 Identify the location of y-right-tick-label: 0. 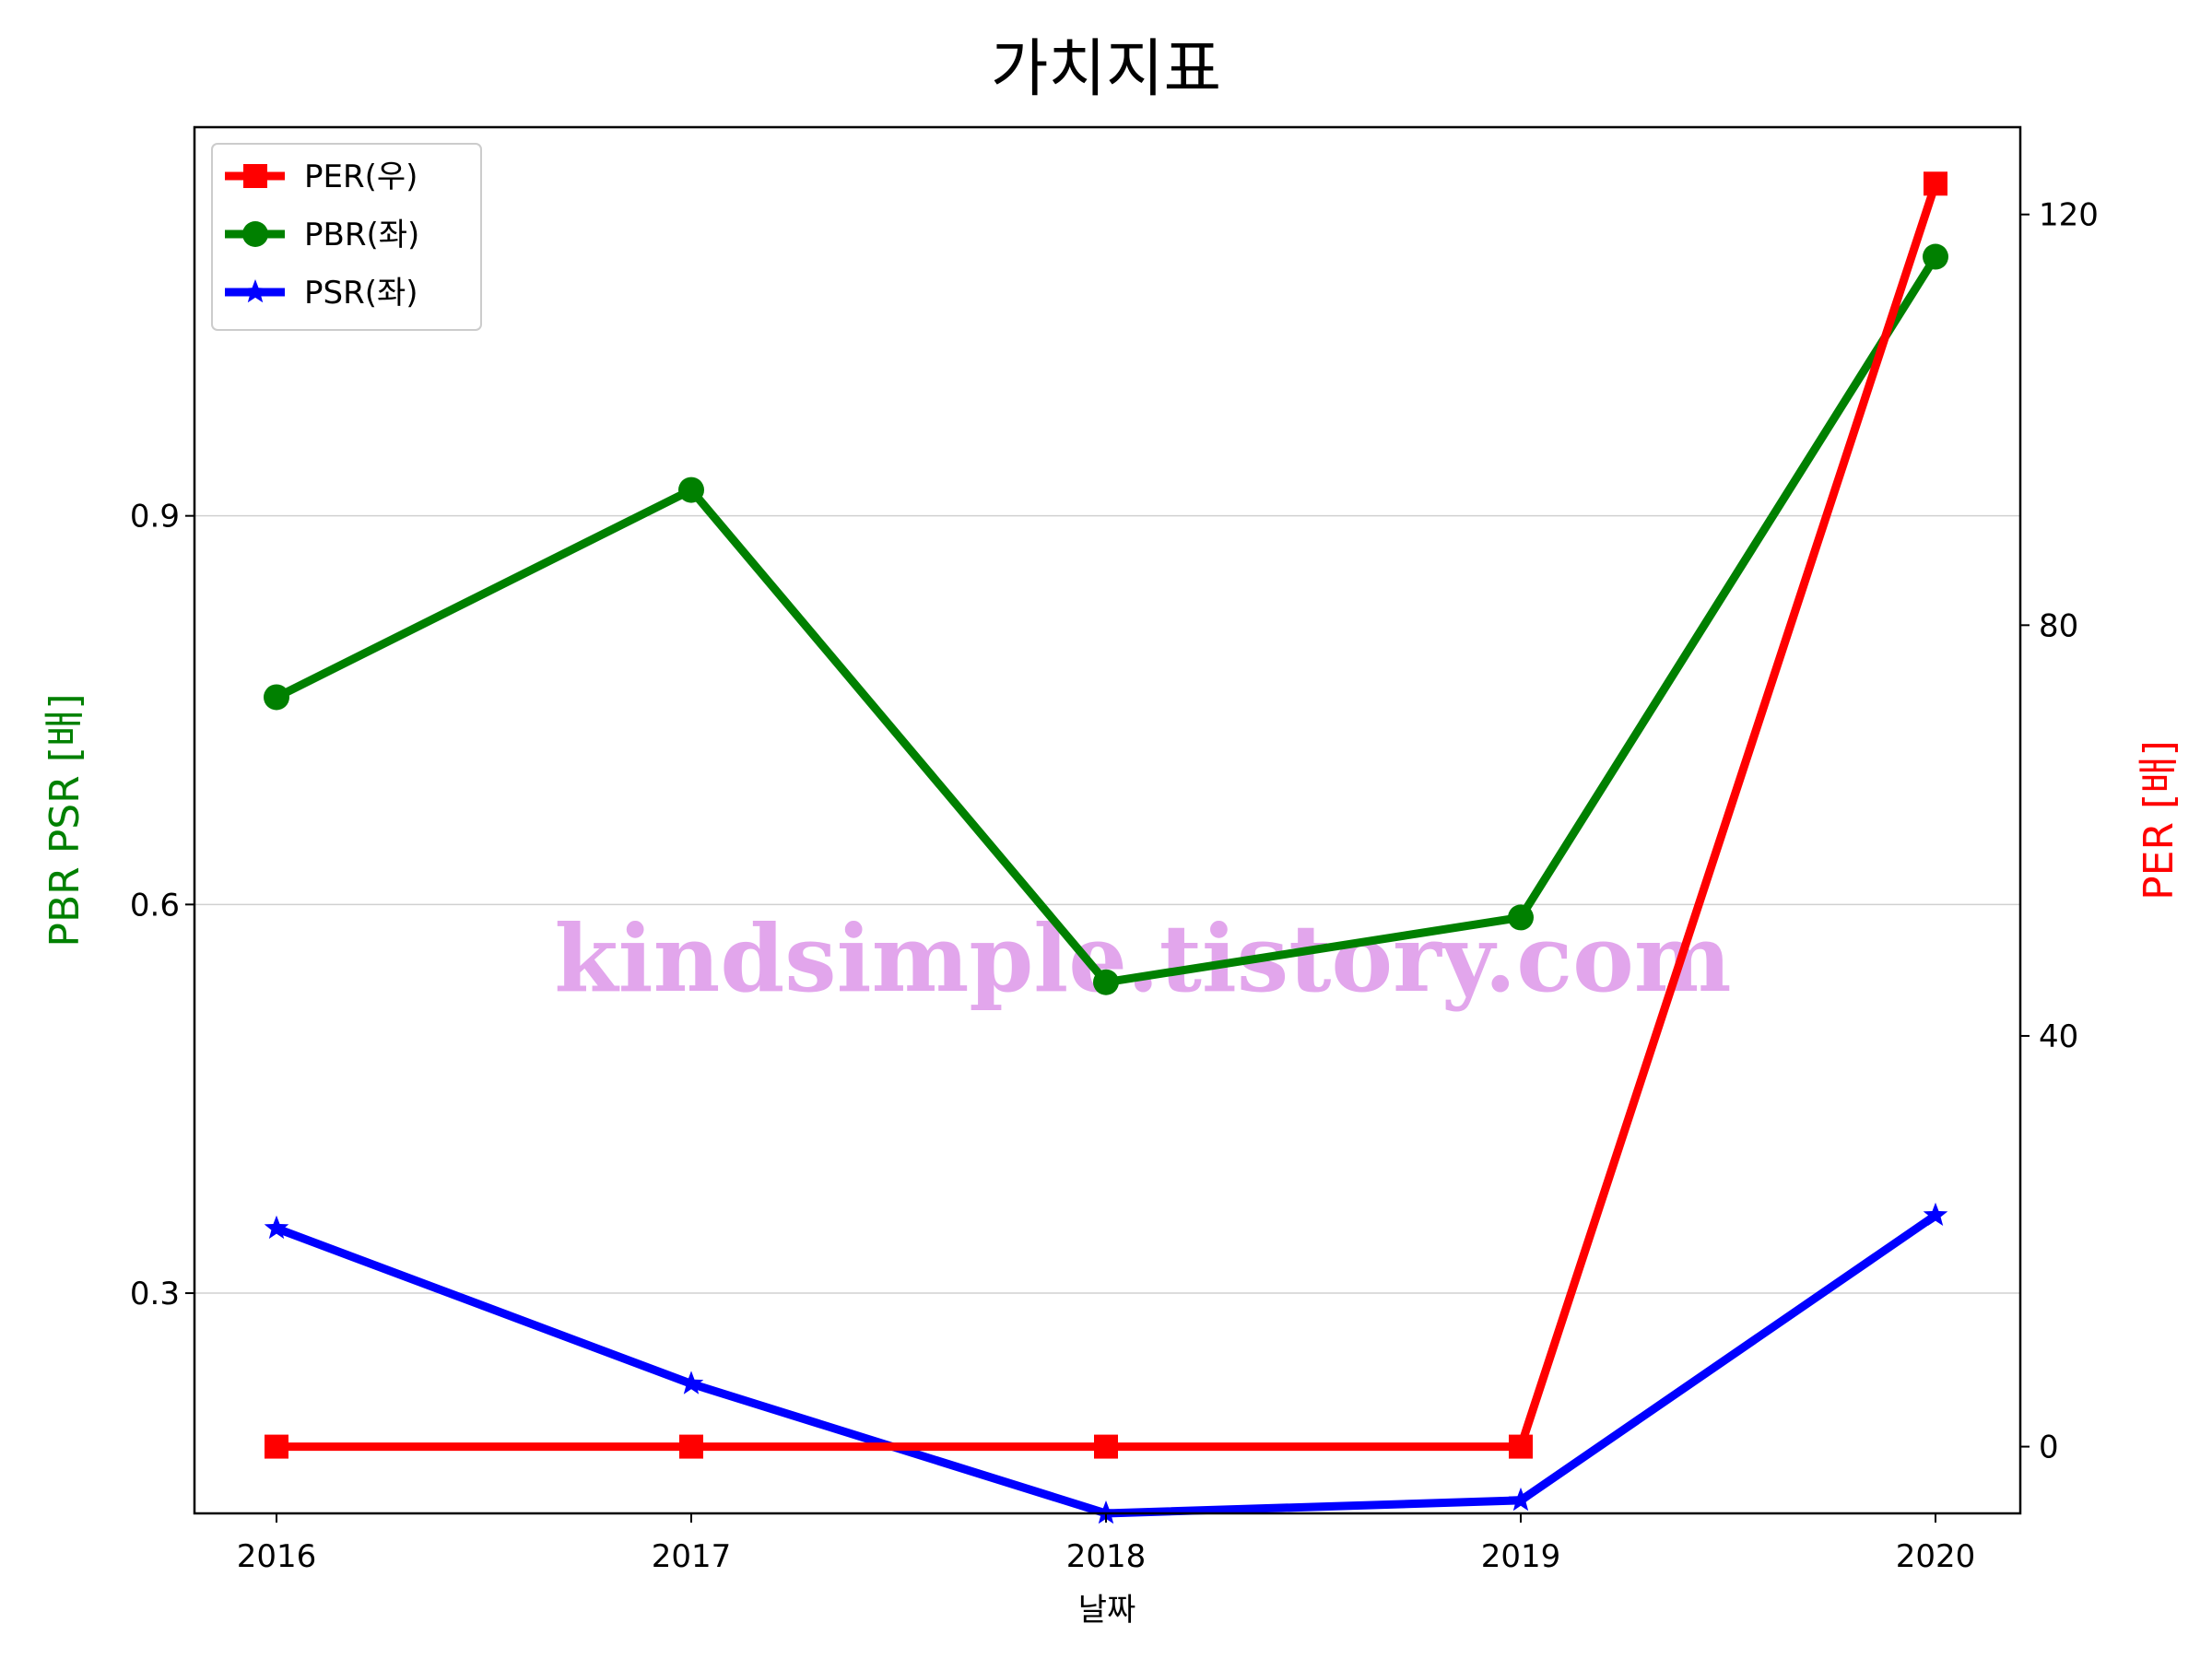
(2049, 1448).